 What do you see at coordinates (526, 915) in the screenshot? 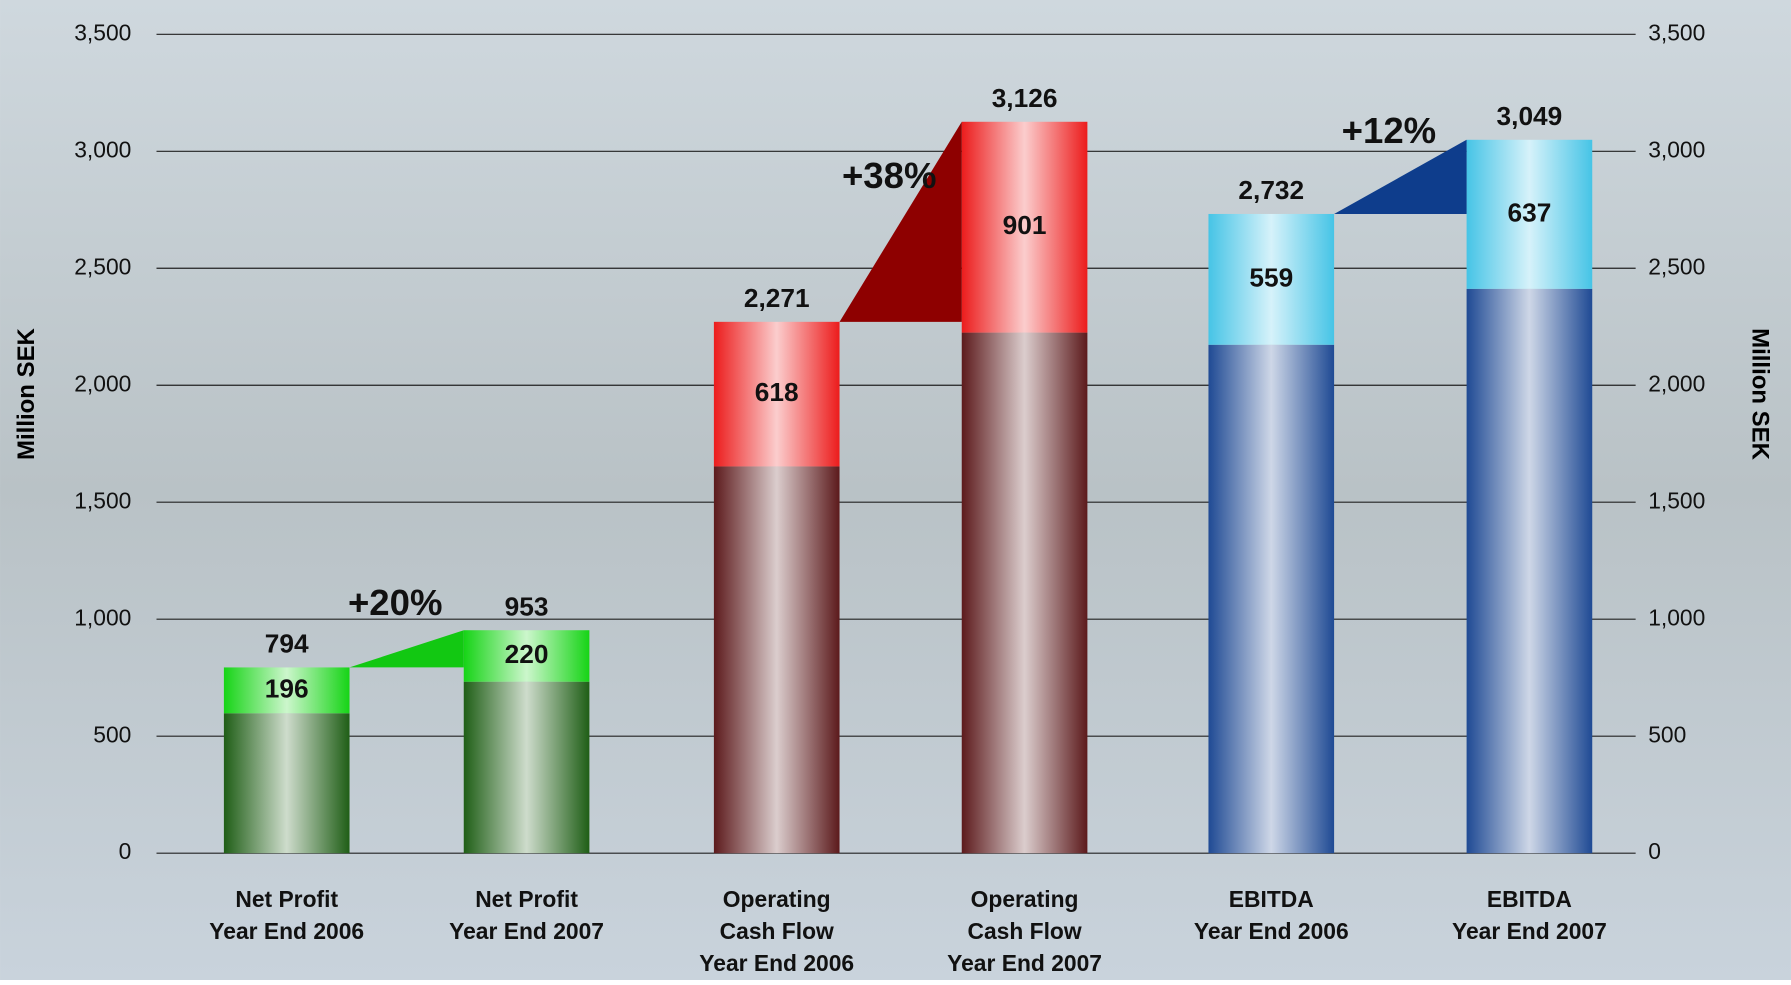
I see `x-tick-label: Net Profit Year End 2007` at bounding box center [526, 915].